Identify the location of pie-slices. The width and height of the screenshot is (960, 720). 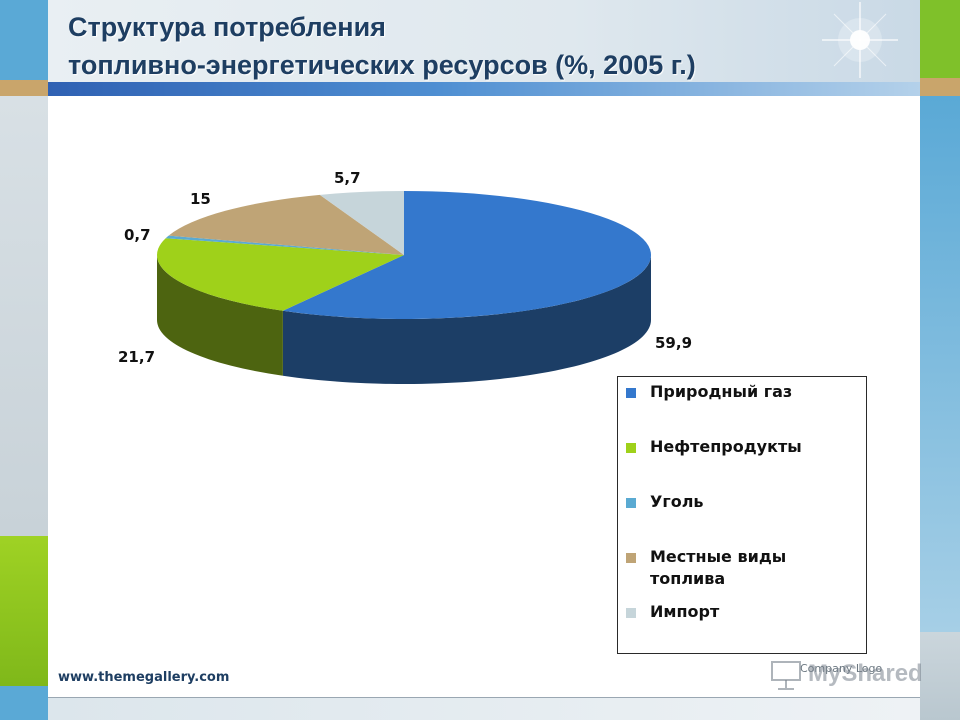
(404, 255).